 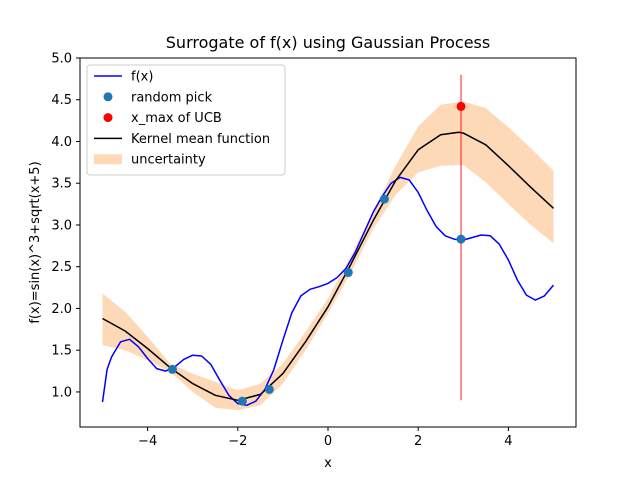 I want to click on legend-swatch-x-max-of-ucb, so click(x=108, y=118).